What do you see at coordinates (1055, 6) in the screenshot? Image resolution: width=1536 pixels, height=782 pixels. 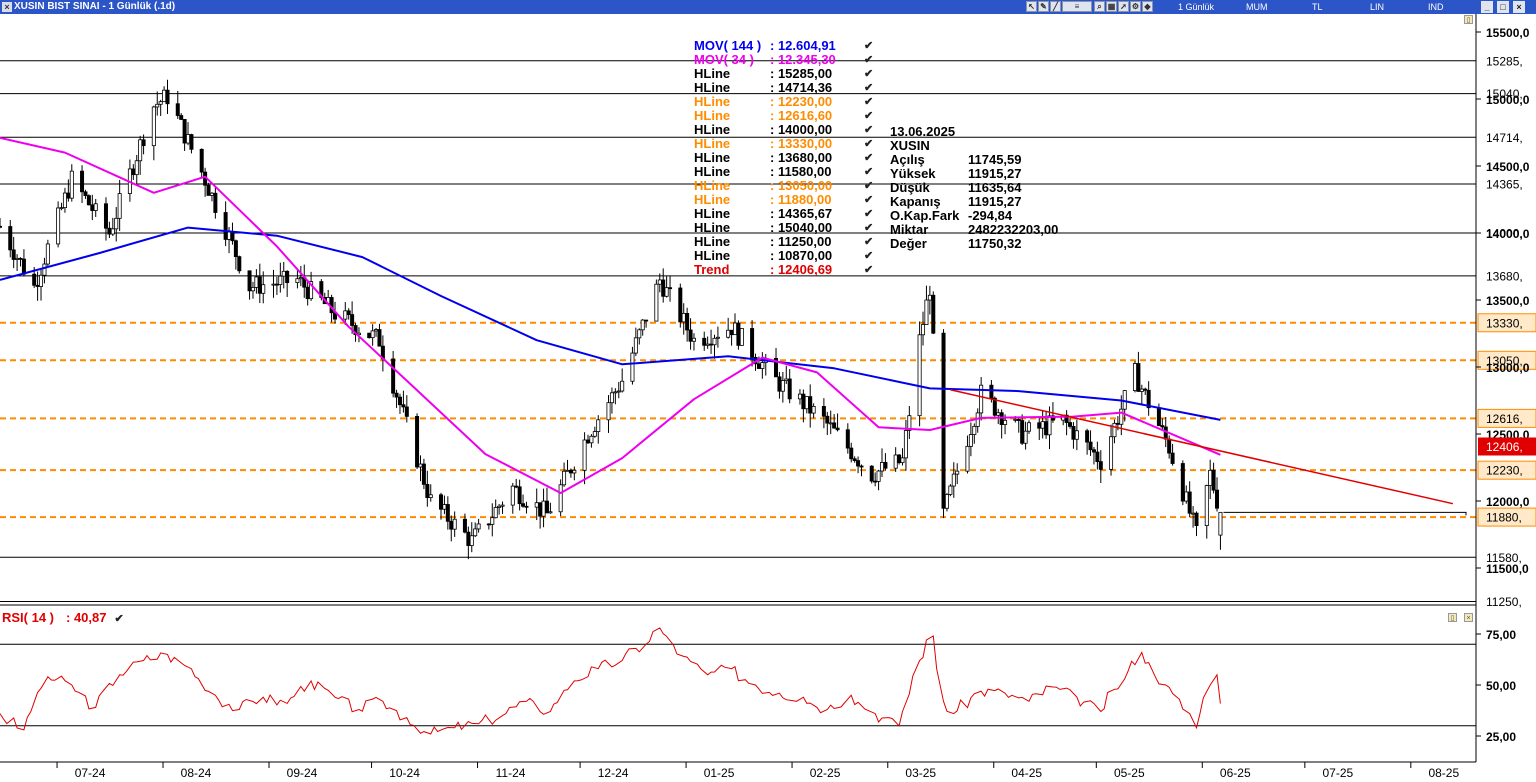 I see `line-icon: ╱` at bounding box center [1055, 6].